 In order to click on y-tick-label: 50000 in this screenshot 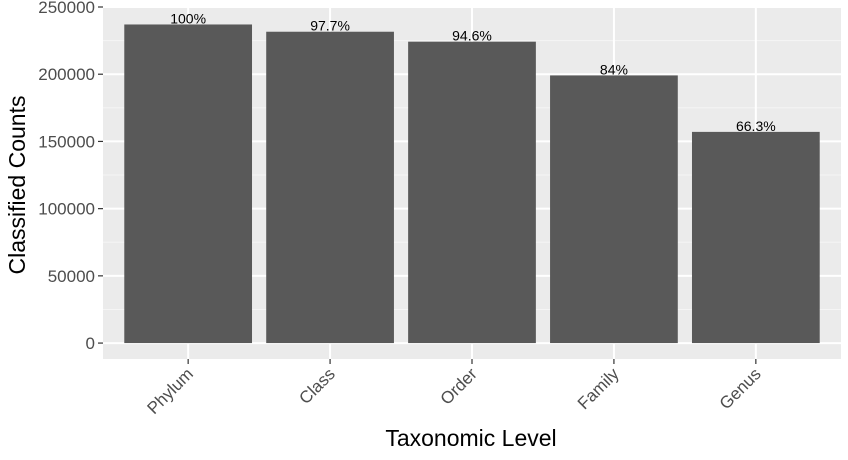, I will do `click(71, 276)`.